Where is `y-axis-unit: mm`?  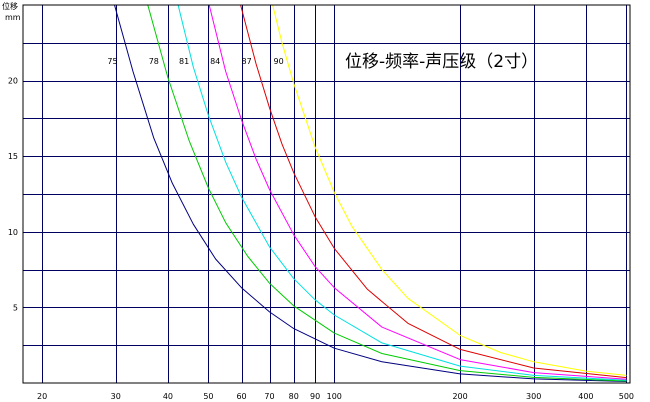 y-axis-unit: mm is located at coordinates (13, 17).